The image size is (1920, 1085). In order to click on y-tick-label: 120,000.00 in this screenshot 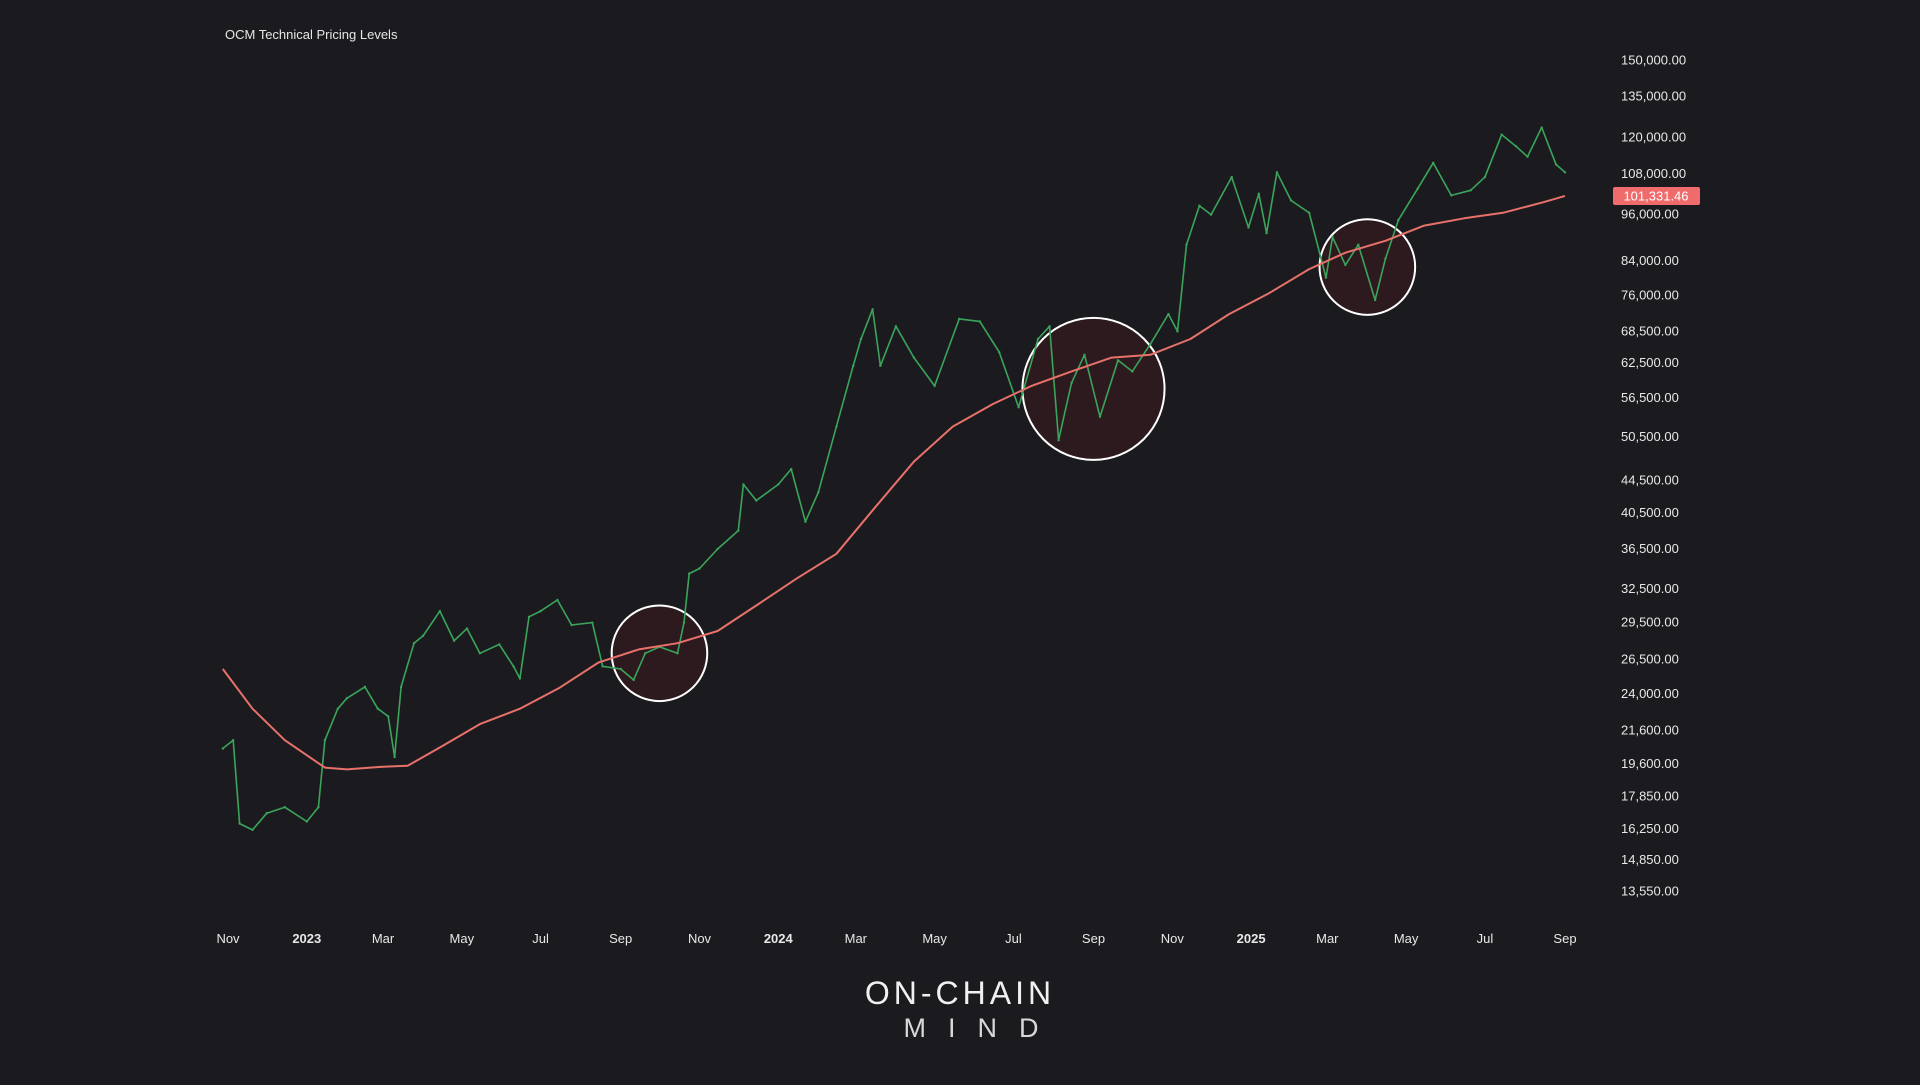, I will do `click(1653, 136)`.